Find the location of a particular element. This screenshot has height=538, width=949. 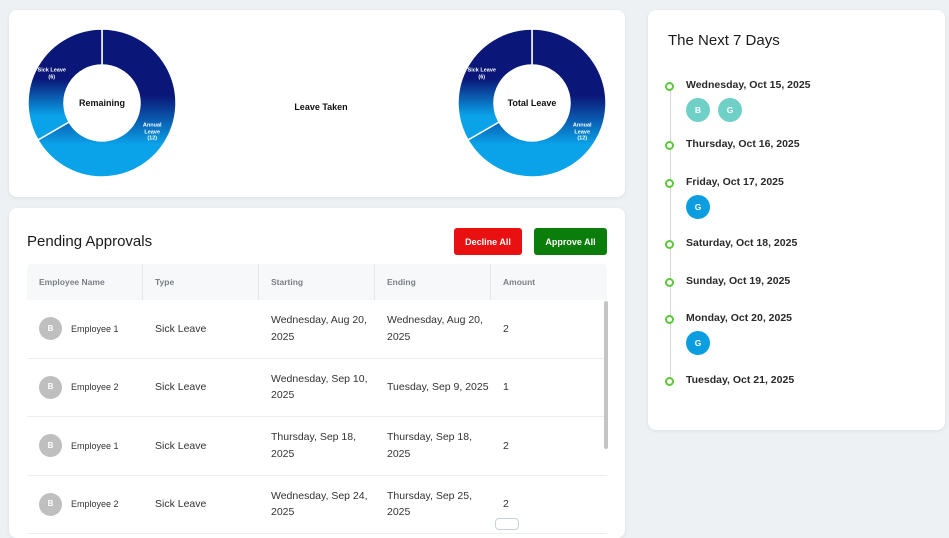

remaining-leave-slice-annual-leave is located at coordinates (106, 103).